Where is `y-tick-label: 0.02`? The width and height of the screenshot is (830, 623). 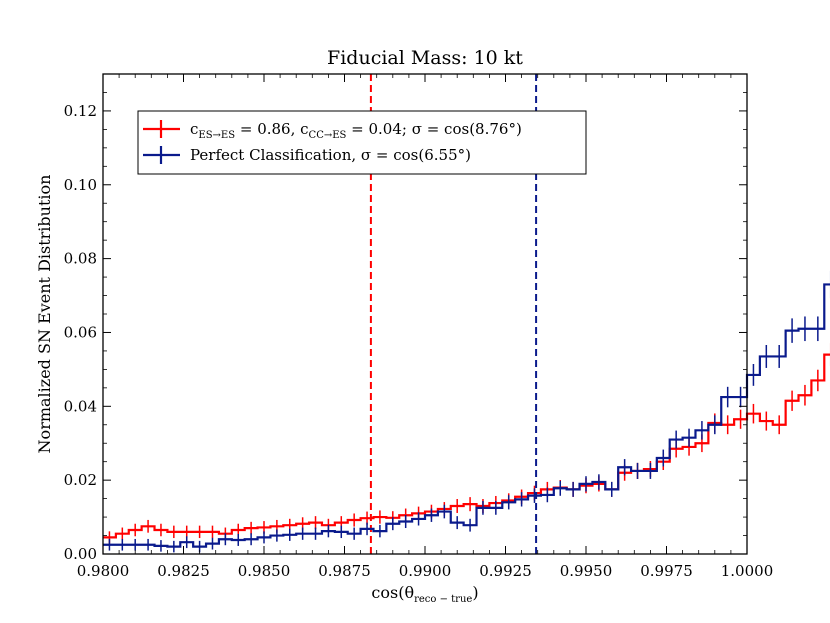 y-tick-label: 0.02 is located at coordinates (80, 480).